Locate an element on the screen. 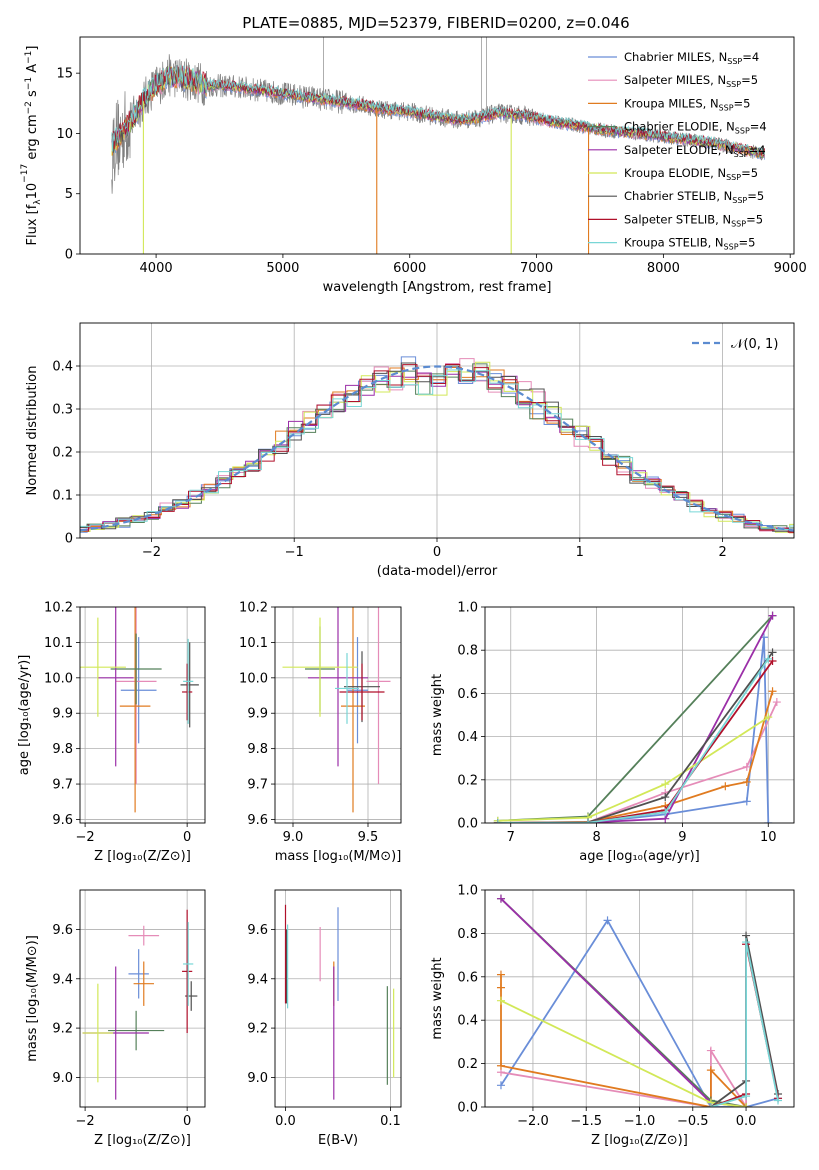 This screenshot has height=1170, width=819. legend-text: Salpeter MILES, N is located at coordinates (675, 80).